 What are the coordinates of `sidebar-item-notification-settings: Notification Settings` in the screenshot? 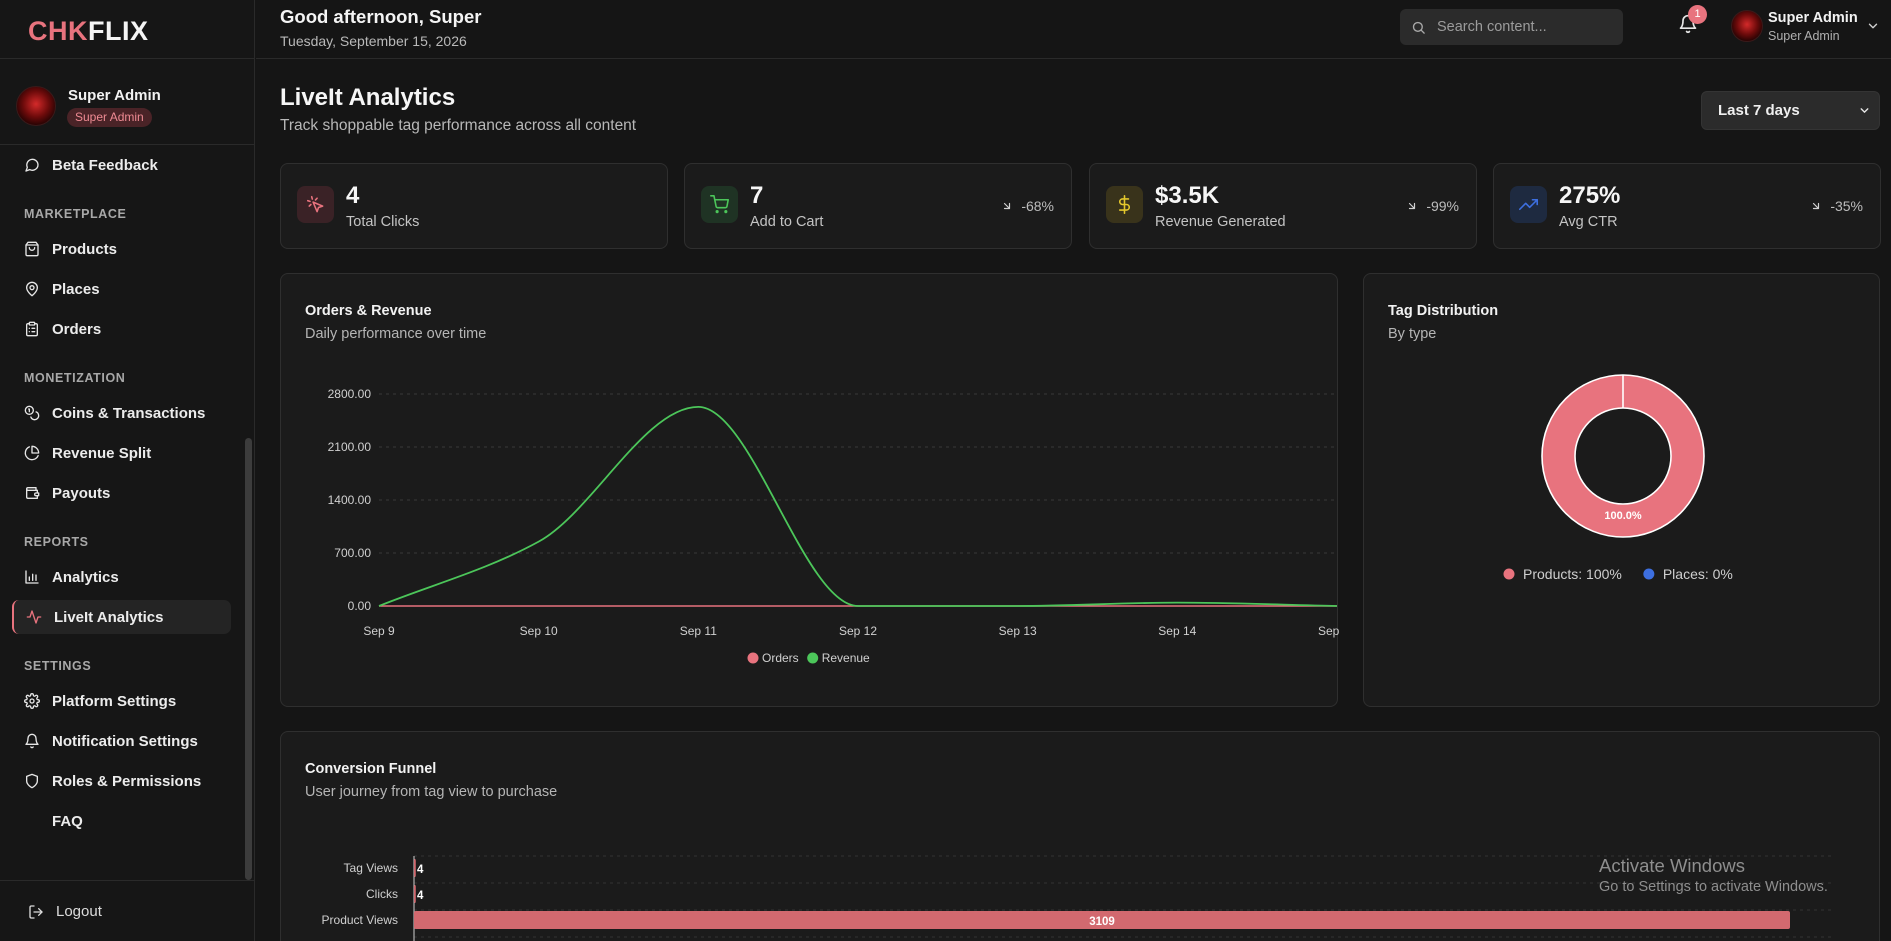 It's located at (121, 741).